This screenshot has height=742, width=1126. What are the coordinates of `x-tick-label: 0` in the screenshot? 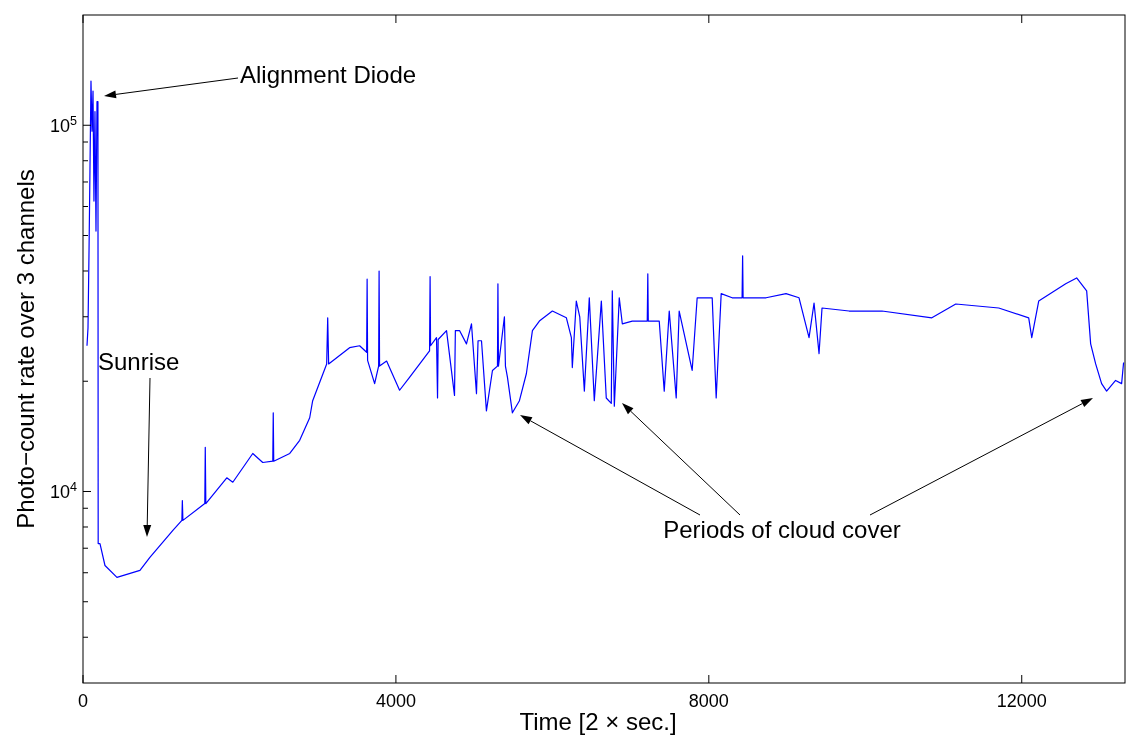 It's located at (83, 701).